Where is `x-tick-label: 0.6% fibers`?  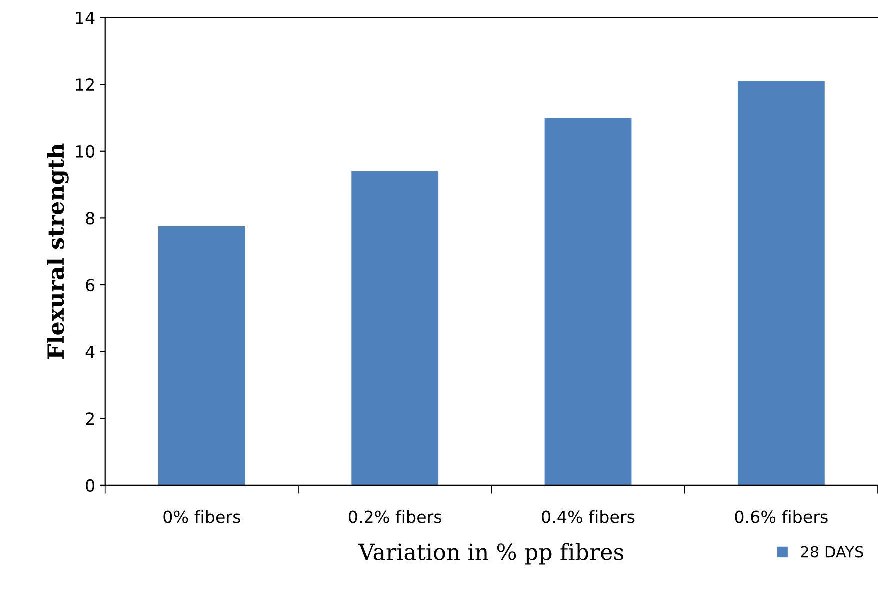
x-tick-label: 0.6% fibers is located at coordinates (781, 517).